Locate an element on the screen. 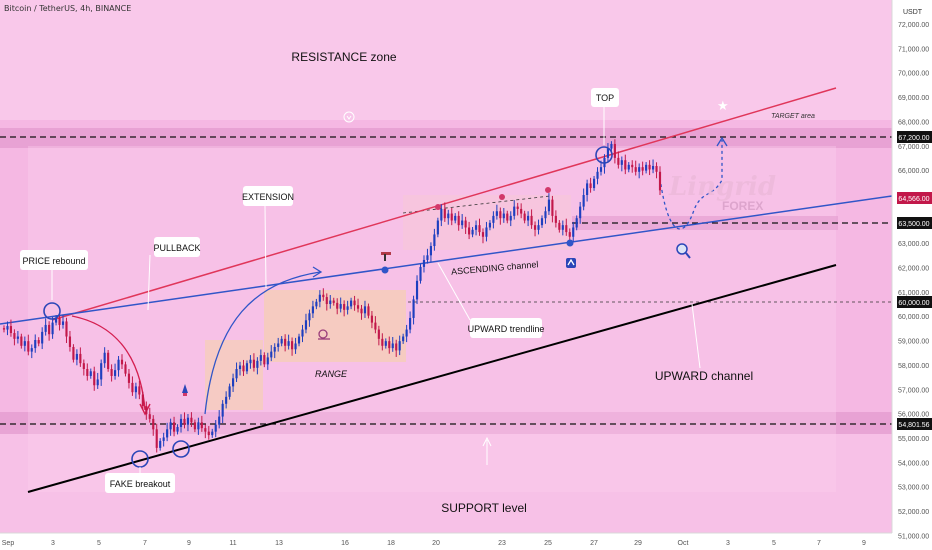 This screenshot has height=550, width=932. upward-channel-pointer is located at coordinates (696, 336).